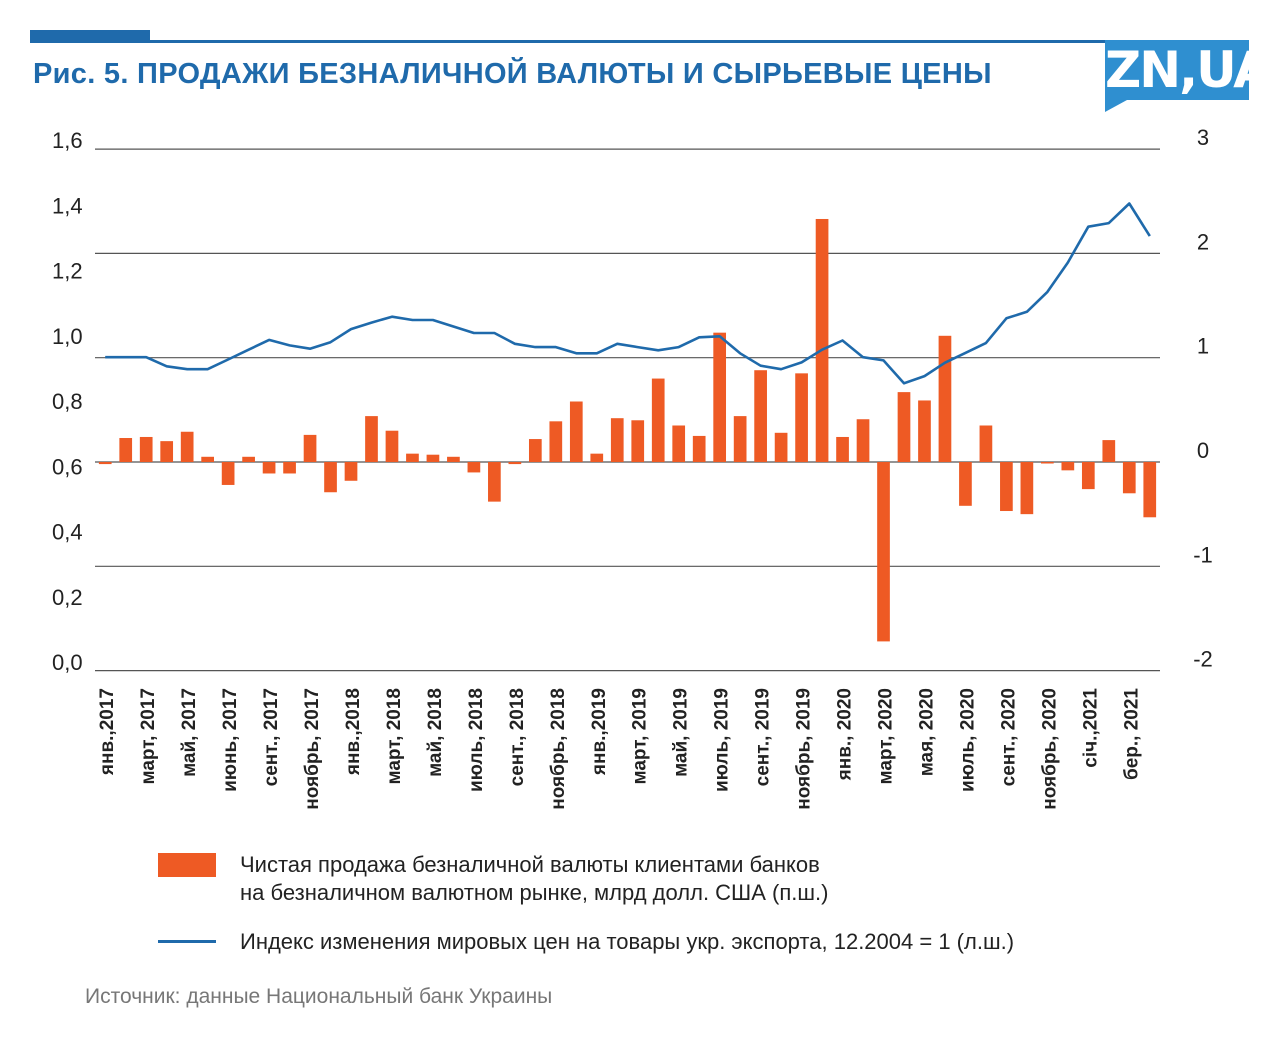  Describe the element at coordinates (90, 35) in the screenshot. I see `header-accent-bar` at that location.